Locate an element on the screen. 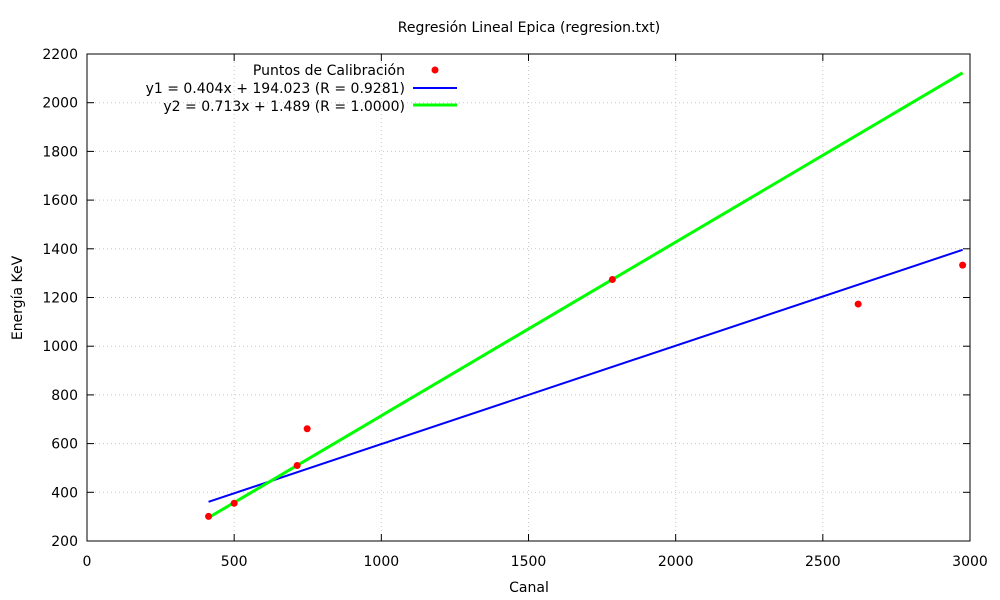  y-tick-label: 1800 is located at coordinates (60, 152).